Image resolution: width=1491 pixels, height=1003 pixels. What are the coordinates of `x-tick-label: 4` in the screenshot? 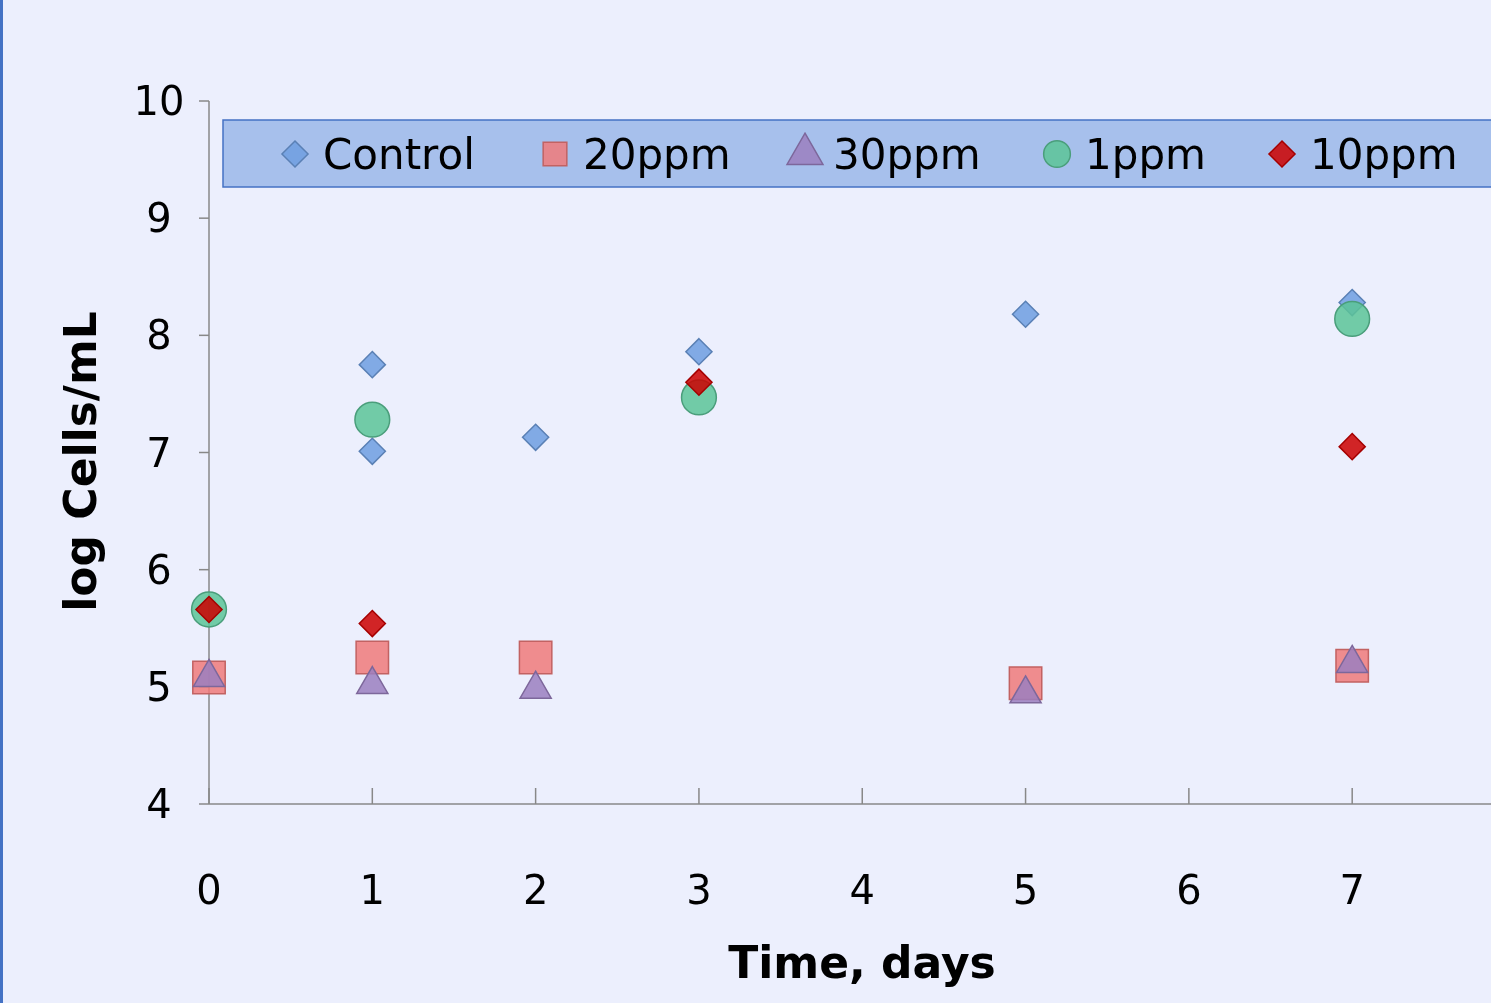 It's located at (862, 890).